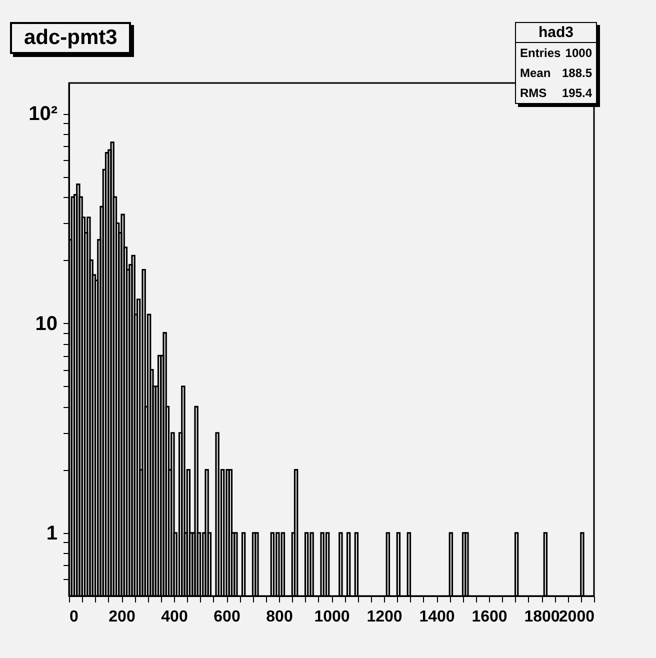 The width and height of the screenshot is (656, 658). What do you see at coordinates (490, 617) in the screenshot?
I see `x-tick-label: 1600` at bounding box center [490, 617].